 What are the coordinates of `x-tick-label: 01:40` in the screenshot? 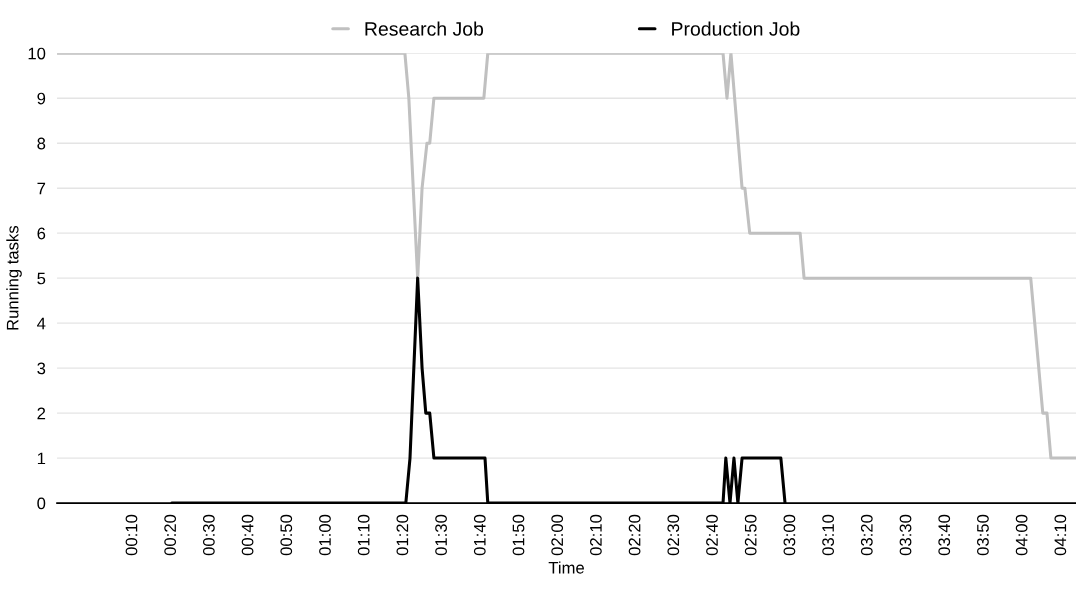 It's located at (479, 535).